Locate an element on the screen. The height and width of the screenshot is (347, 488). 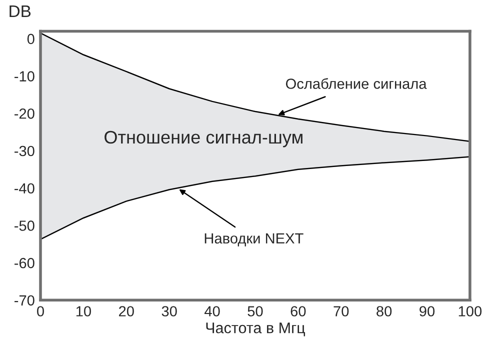
x-tick-label: 0 is located at coordinates (40, 311).